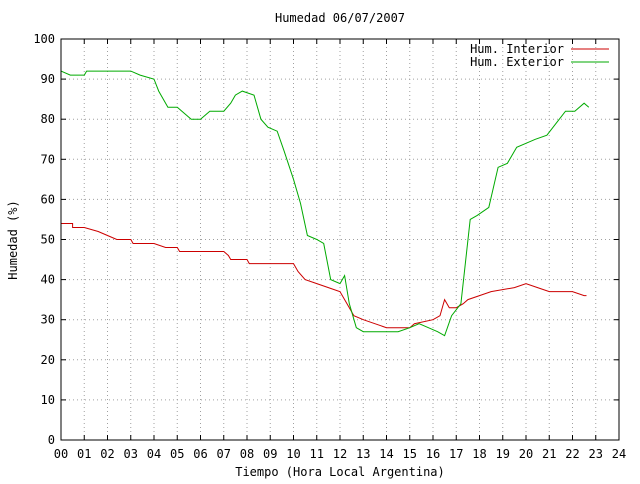 The height and width of the screenshot is (484, 640). What do you see at coordinates (456, 454) in the screenshot?
I see `x-tick-label: 17` at bounding box center [456, 454].